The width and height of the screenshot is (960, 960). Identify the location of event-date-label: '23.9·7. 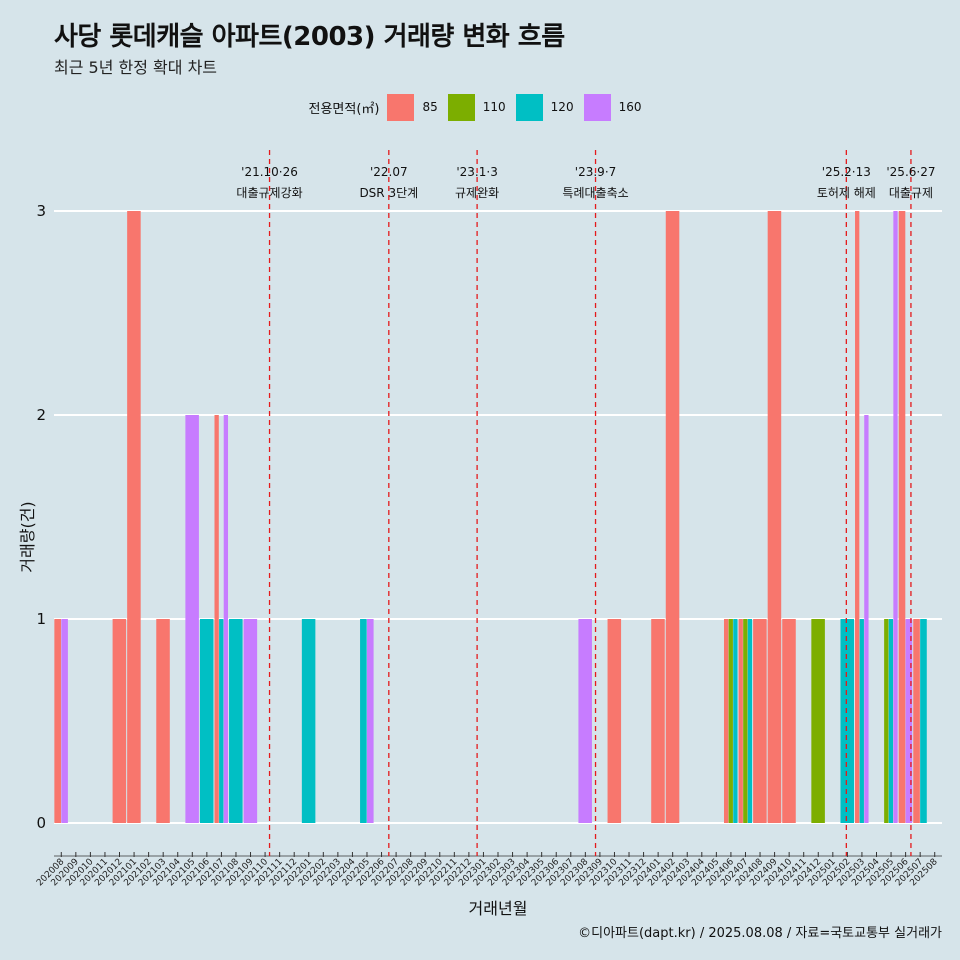
(595, 172).